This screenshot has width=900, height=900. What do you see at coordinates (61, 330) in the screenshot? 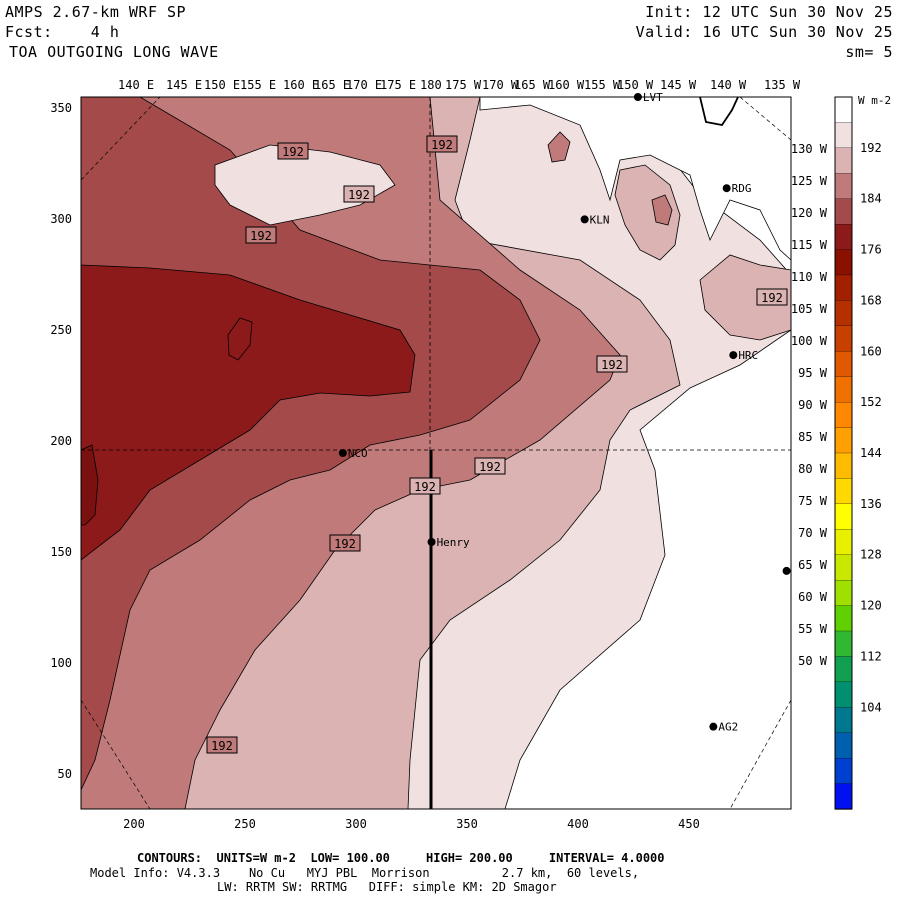
I see `y-tick-label: 250` at bounding box center [61, 330].